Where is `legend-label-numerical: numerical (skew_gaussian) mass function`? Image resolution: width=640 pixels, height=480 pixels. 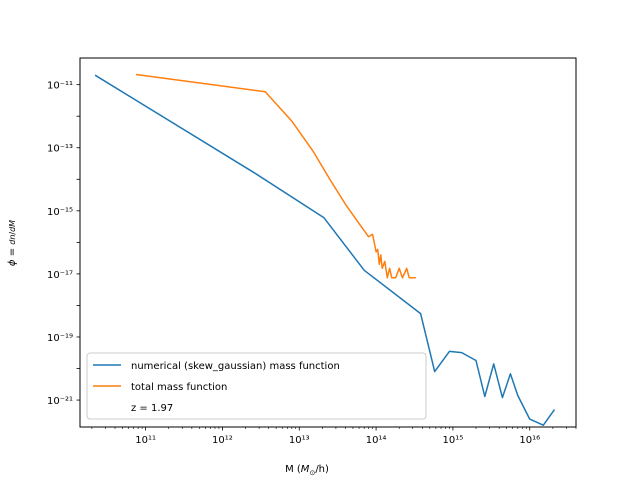
legend-label-numerical: numerical (skew_gaussian) mass function is located at coordinates (235, 366).